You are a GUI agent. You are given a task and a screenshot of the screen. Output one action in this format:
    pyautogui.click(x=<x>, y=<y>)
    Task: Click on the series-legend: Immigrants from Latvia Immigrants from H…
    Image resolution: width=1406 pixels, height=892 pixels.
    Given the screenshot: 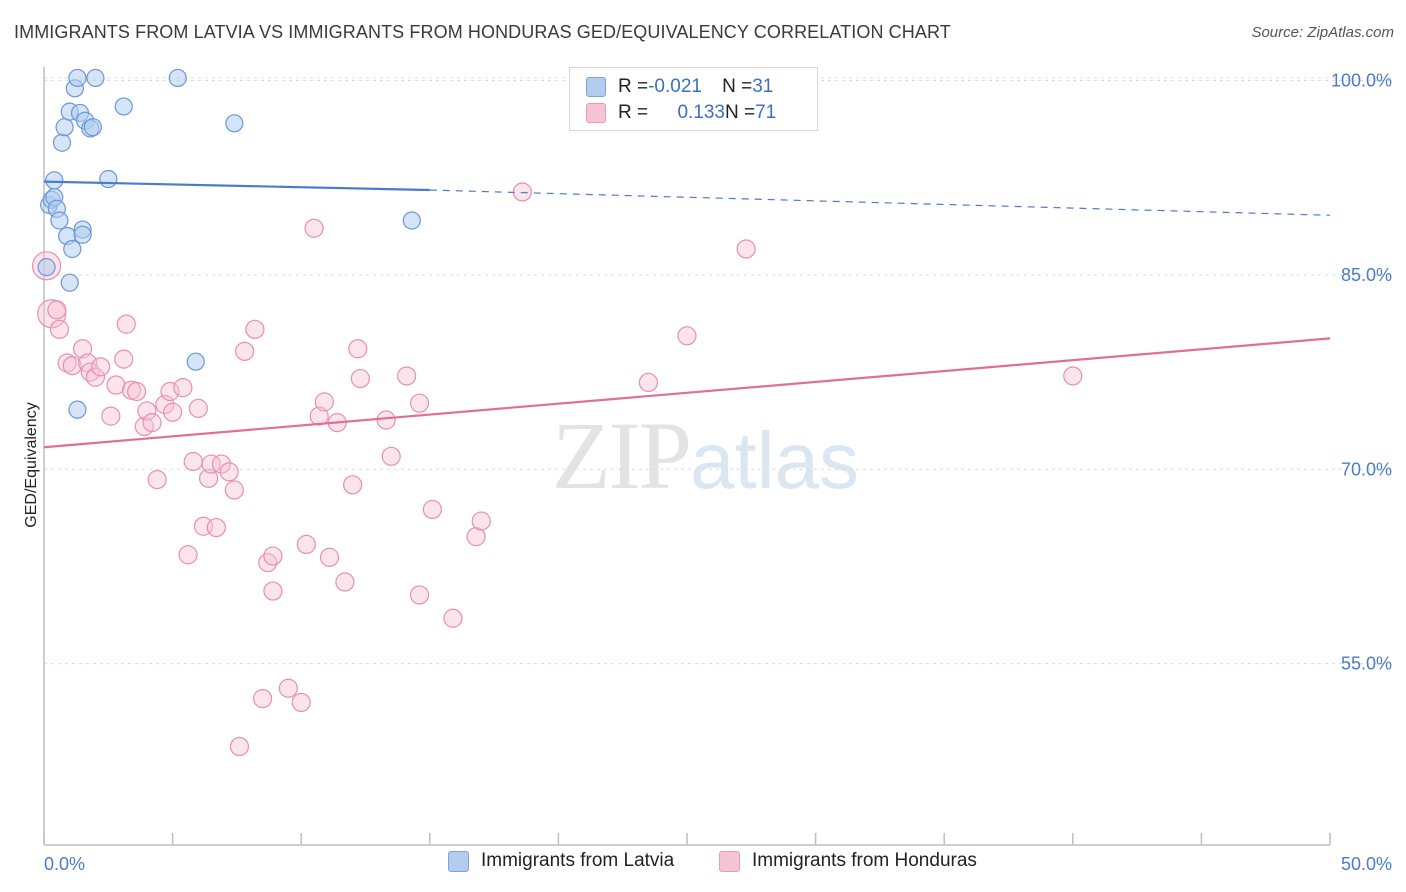 What is the action you would take?
    pyautogui.click(x=703, y=864)
    